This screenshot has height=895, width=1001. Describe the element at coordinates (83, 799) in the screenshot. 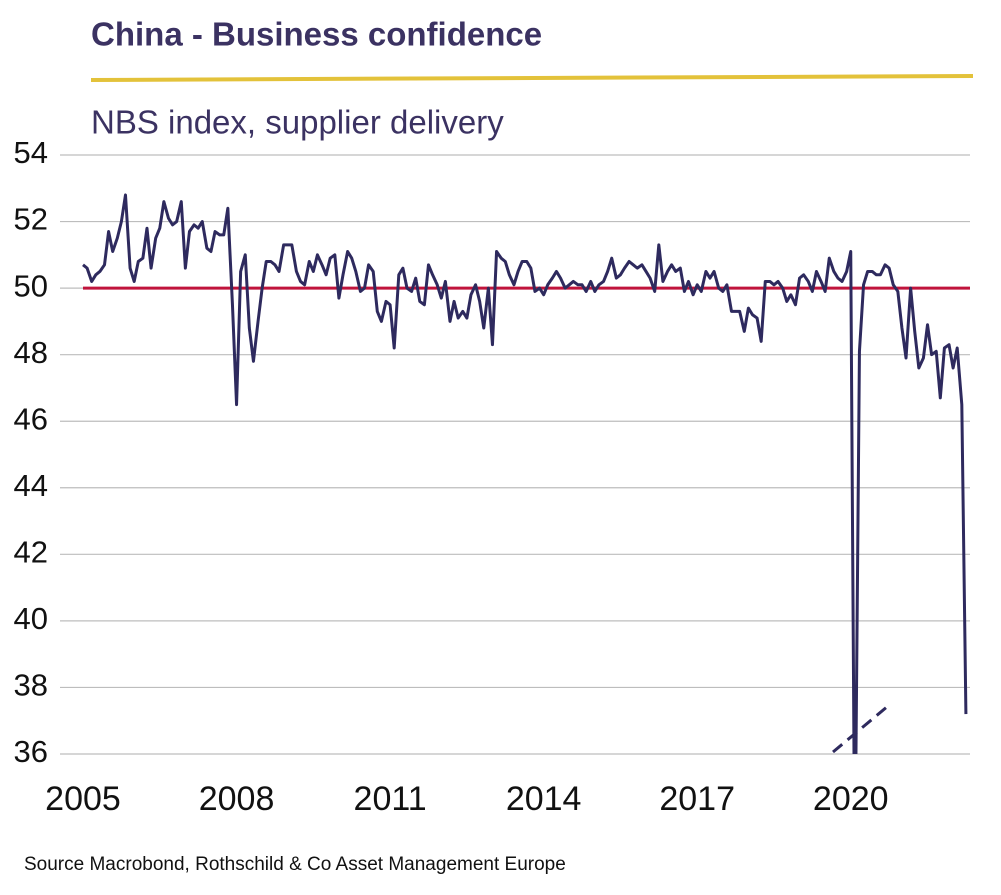

I see `x-tick-label: 2005` at that location.